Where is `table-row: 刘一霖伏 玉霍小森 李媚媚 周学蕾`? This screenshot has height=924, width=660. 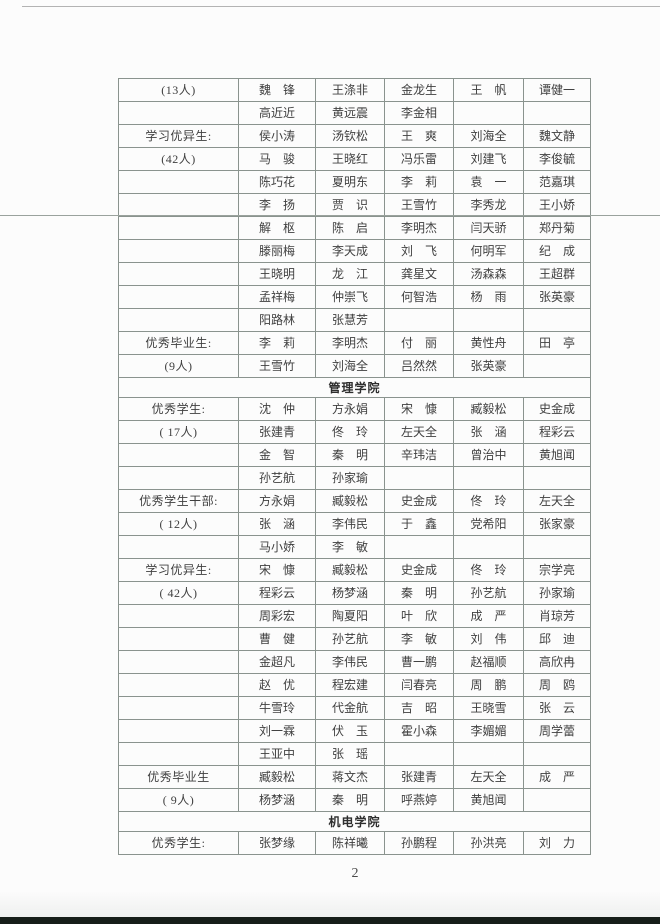
table-row: 刘一霖伏 玉霍小森 李媚媚 周学蕾 is located at coordinates (354, 731).